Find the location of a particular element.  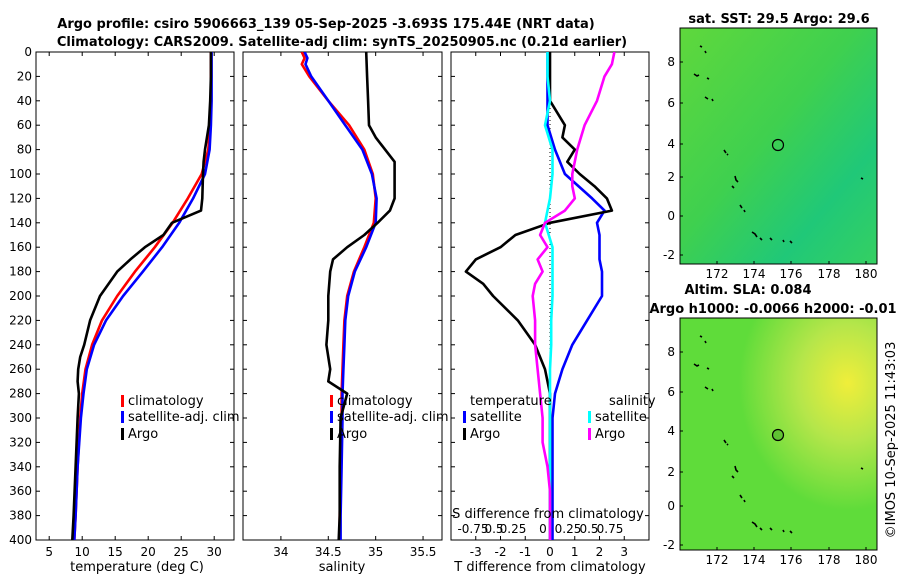

sla-map-title: Altim. SLA: 0.084 is located at coordinates (748, 290).